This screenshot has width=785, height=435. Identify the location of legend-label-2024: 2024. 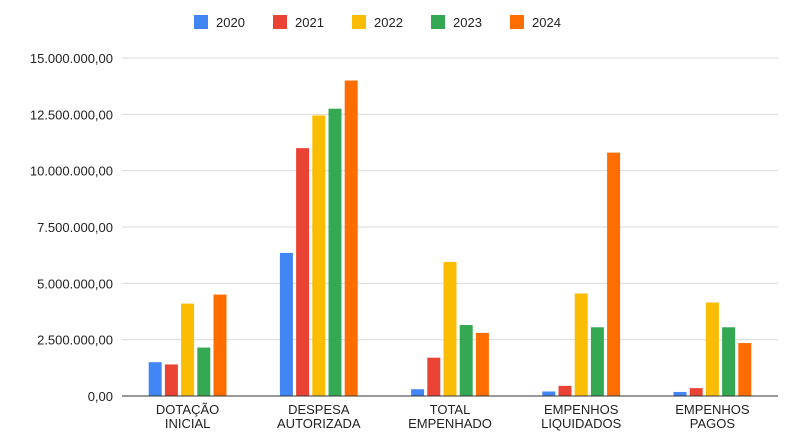
(546, 22).